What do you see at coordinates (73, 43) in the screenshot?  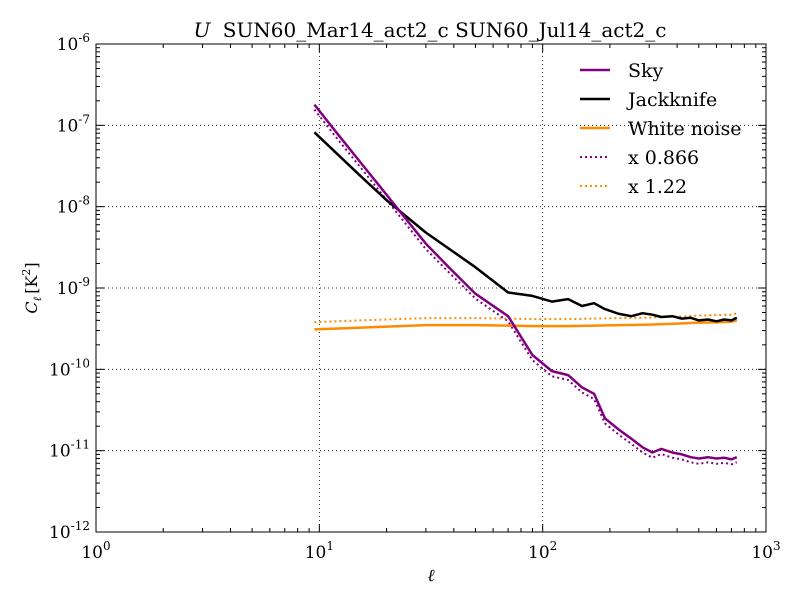 I see `y-tick-label: 10⁻⁶` at bounding box center [73, 43].